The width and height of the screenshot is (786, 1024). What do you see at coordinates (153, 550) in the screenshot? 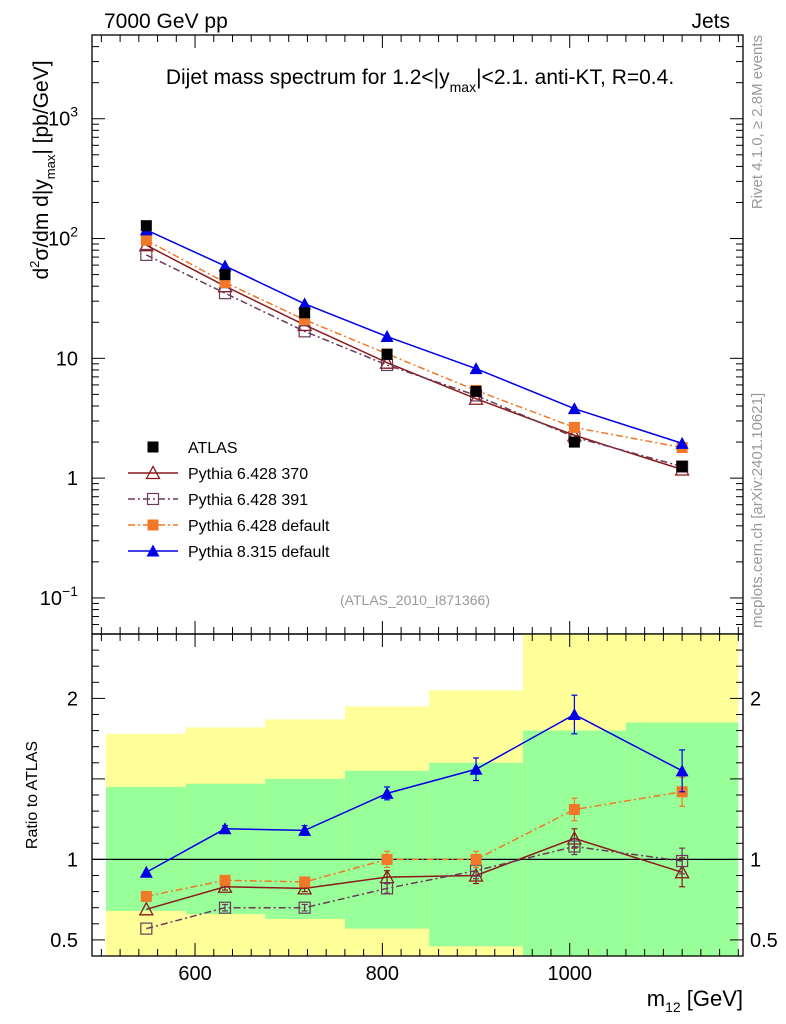
I see `legend-marker-s8def` at bounding box center [153, 550].